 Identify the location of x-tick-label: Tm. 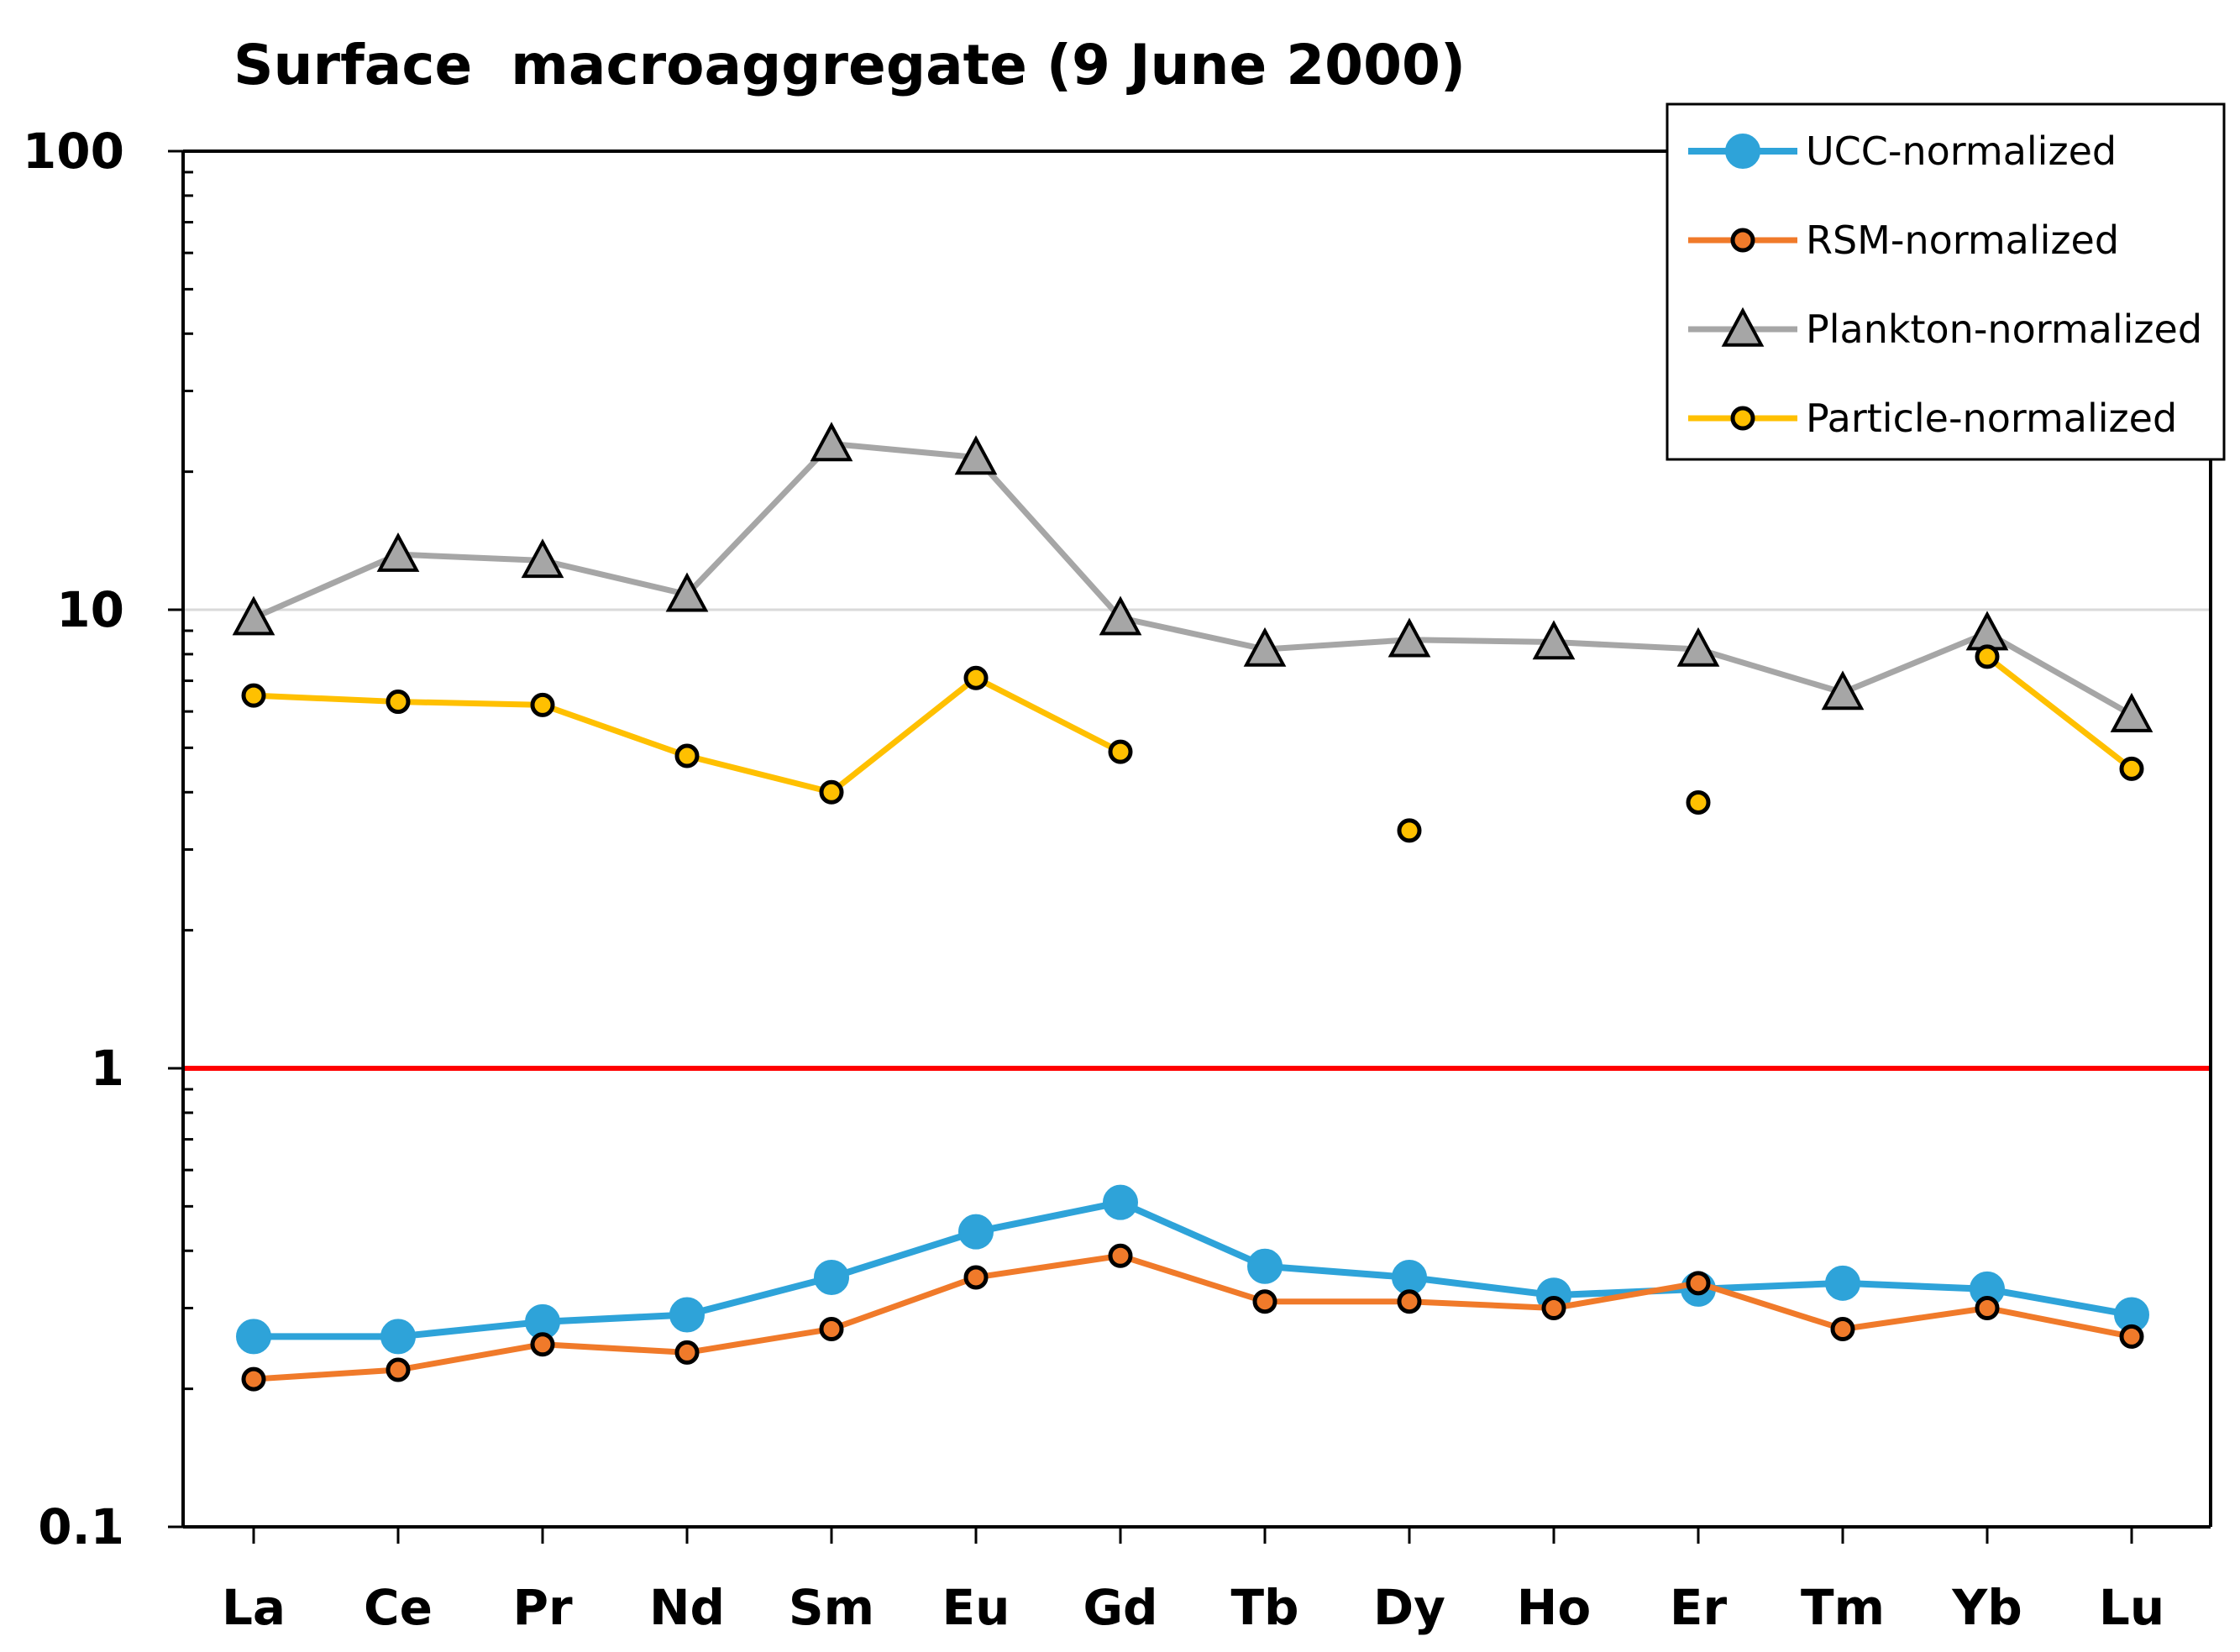
(1843, 1607).